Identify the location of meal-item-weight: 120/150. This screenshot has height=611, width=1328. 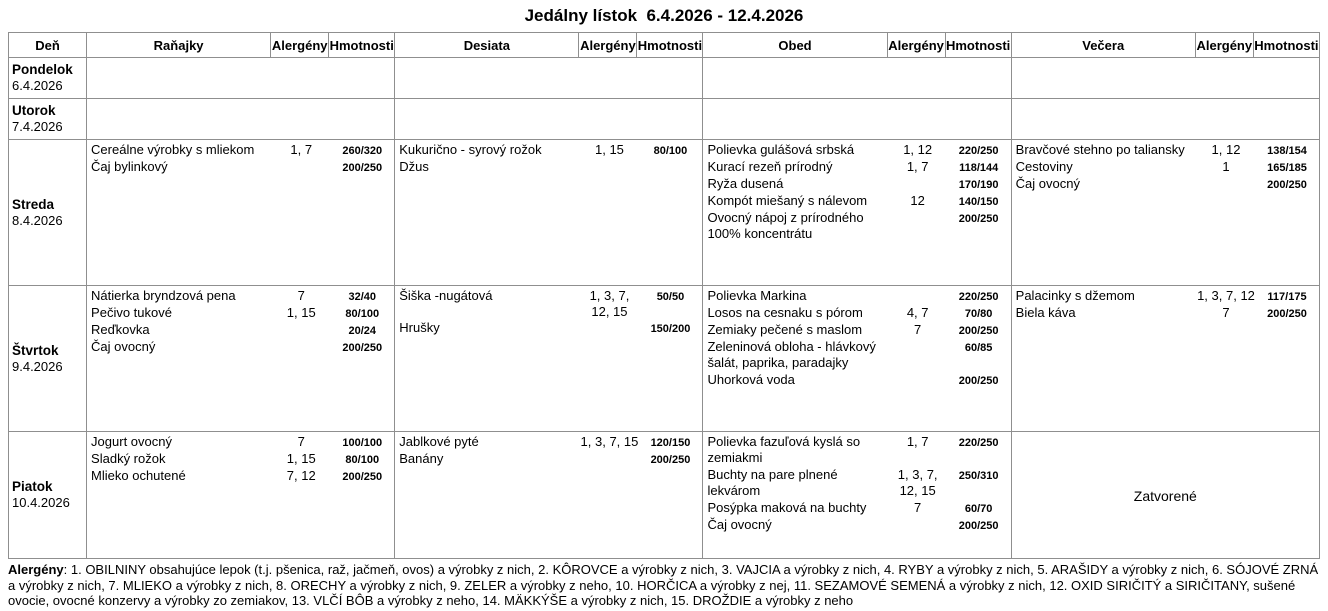
(670, 443).